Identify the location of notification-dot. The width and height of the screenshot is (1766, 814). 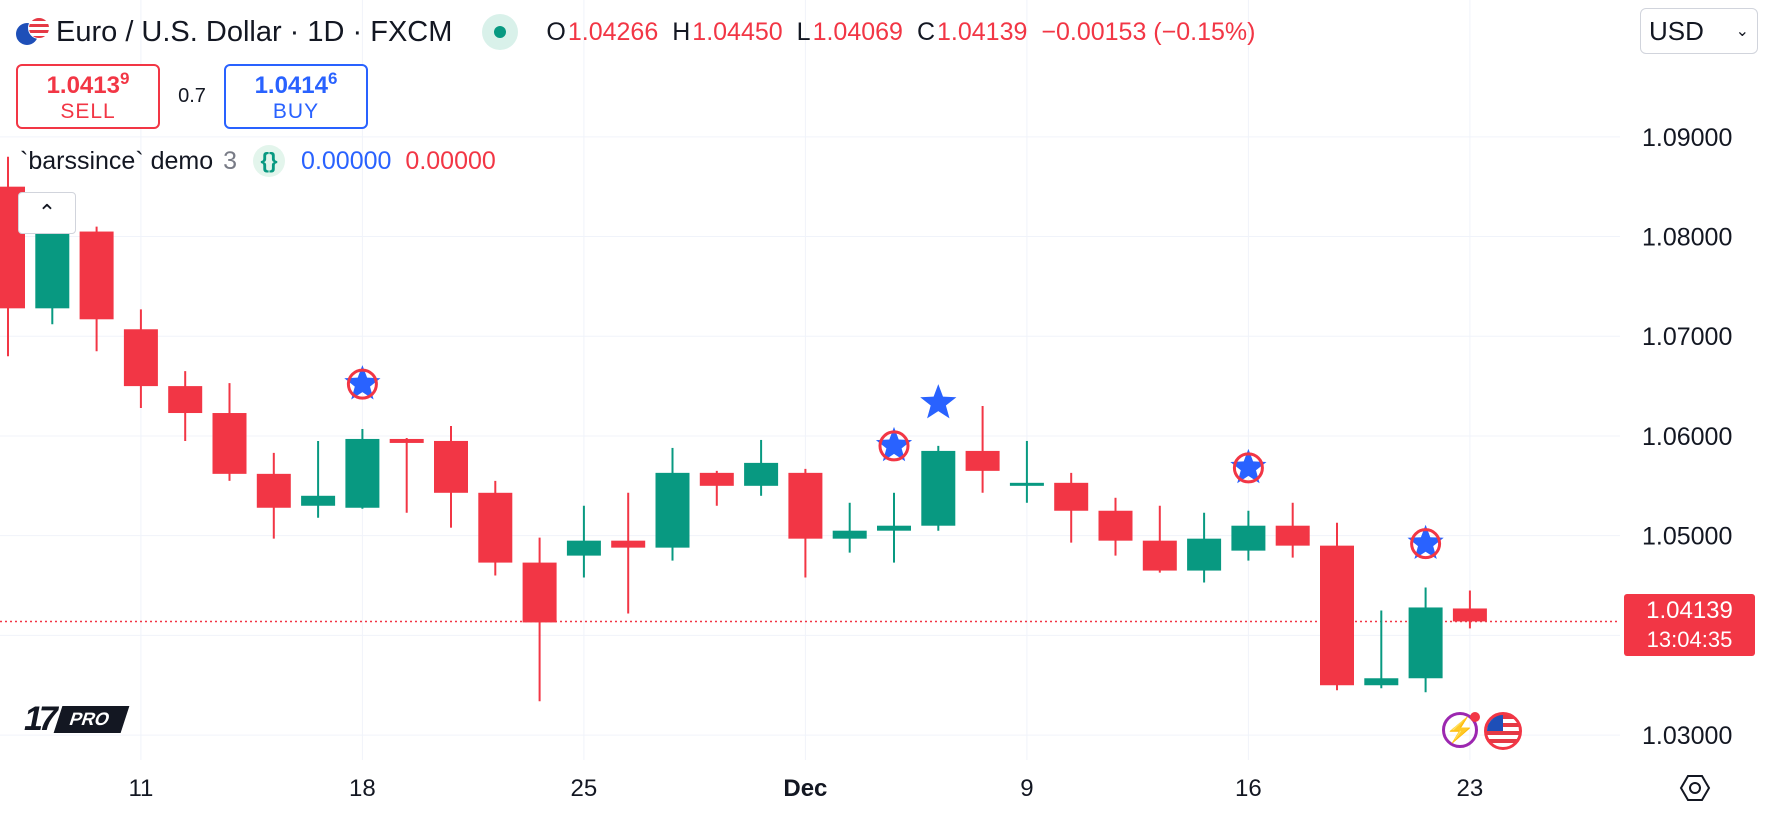
(1475, 717).